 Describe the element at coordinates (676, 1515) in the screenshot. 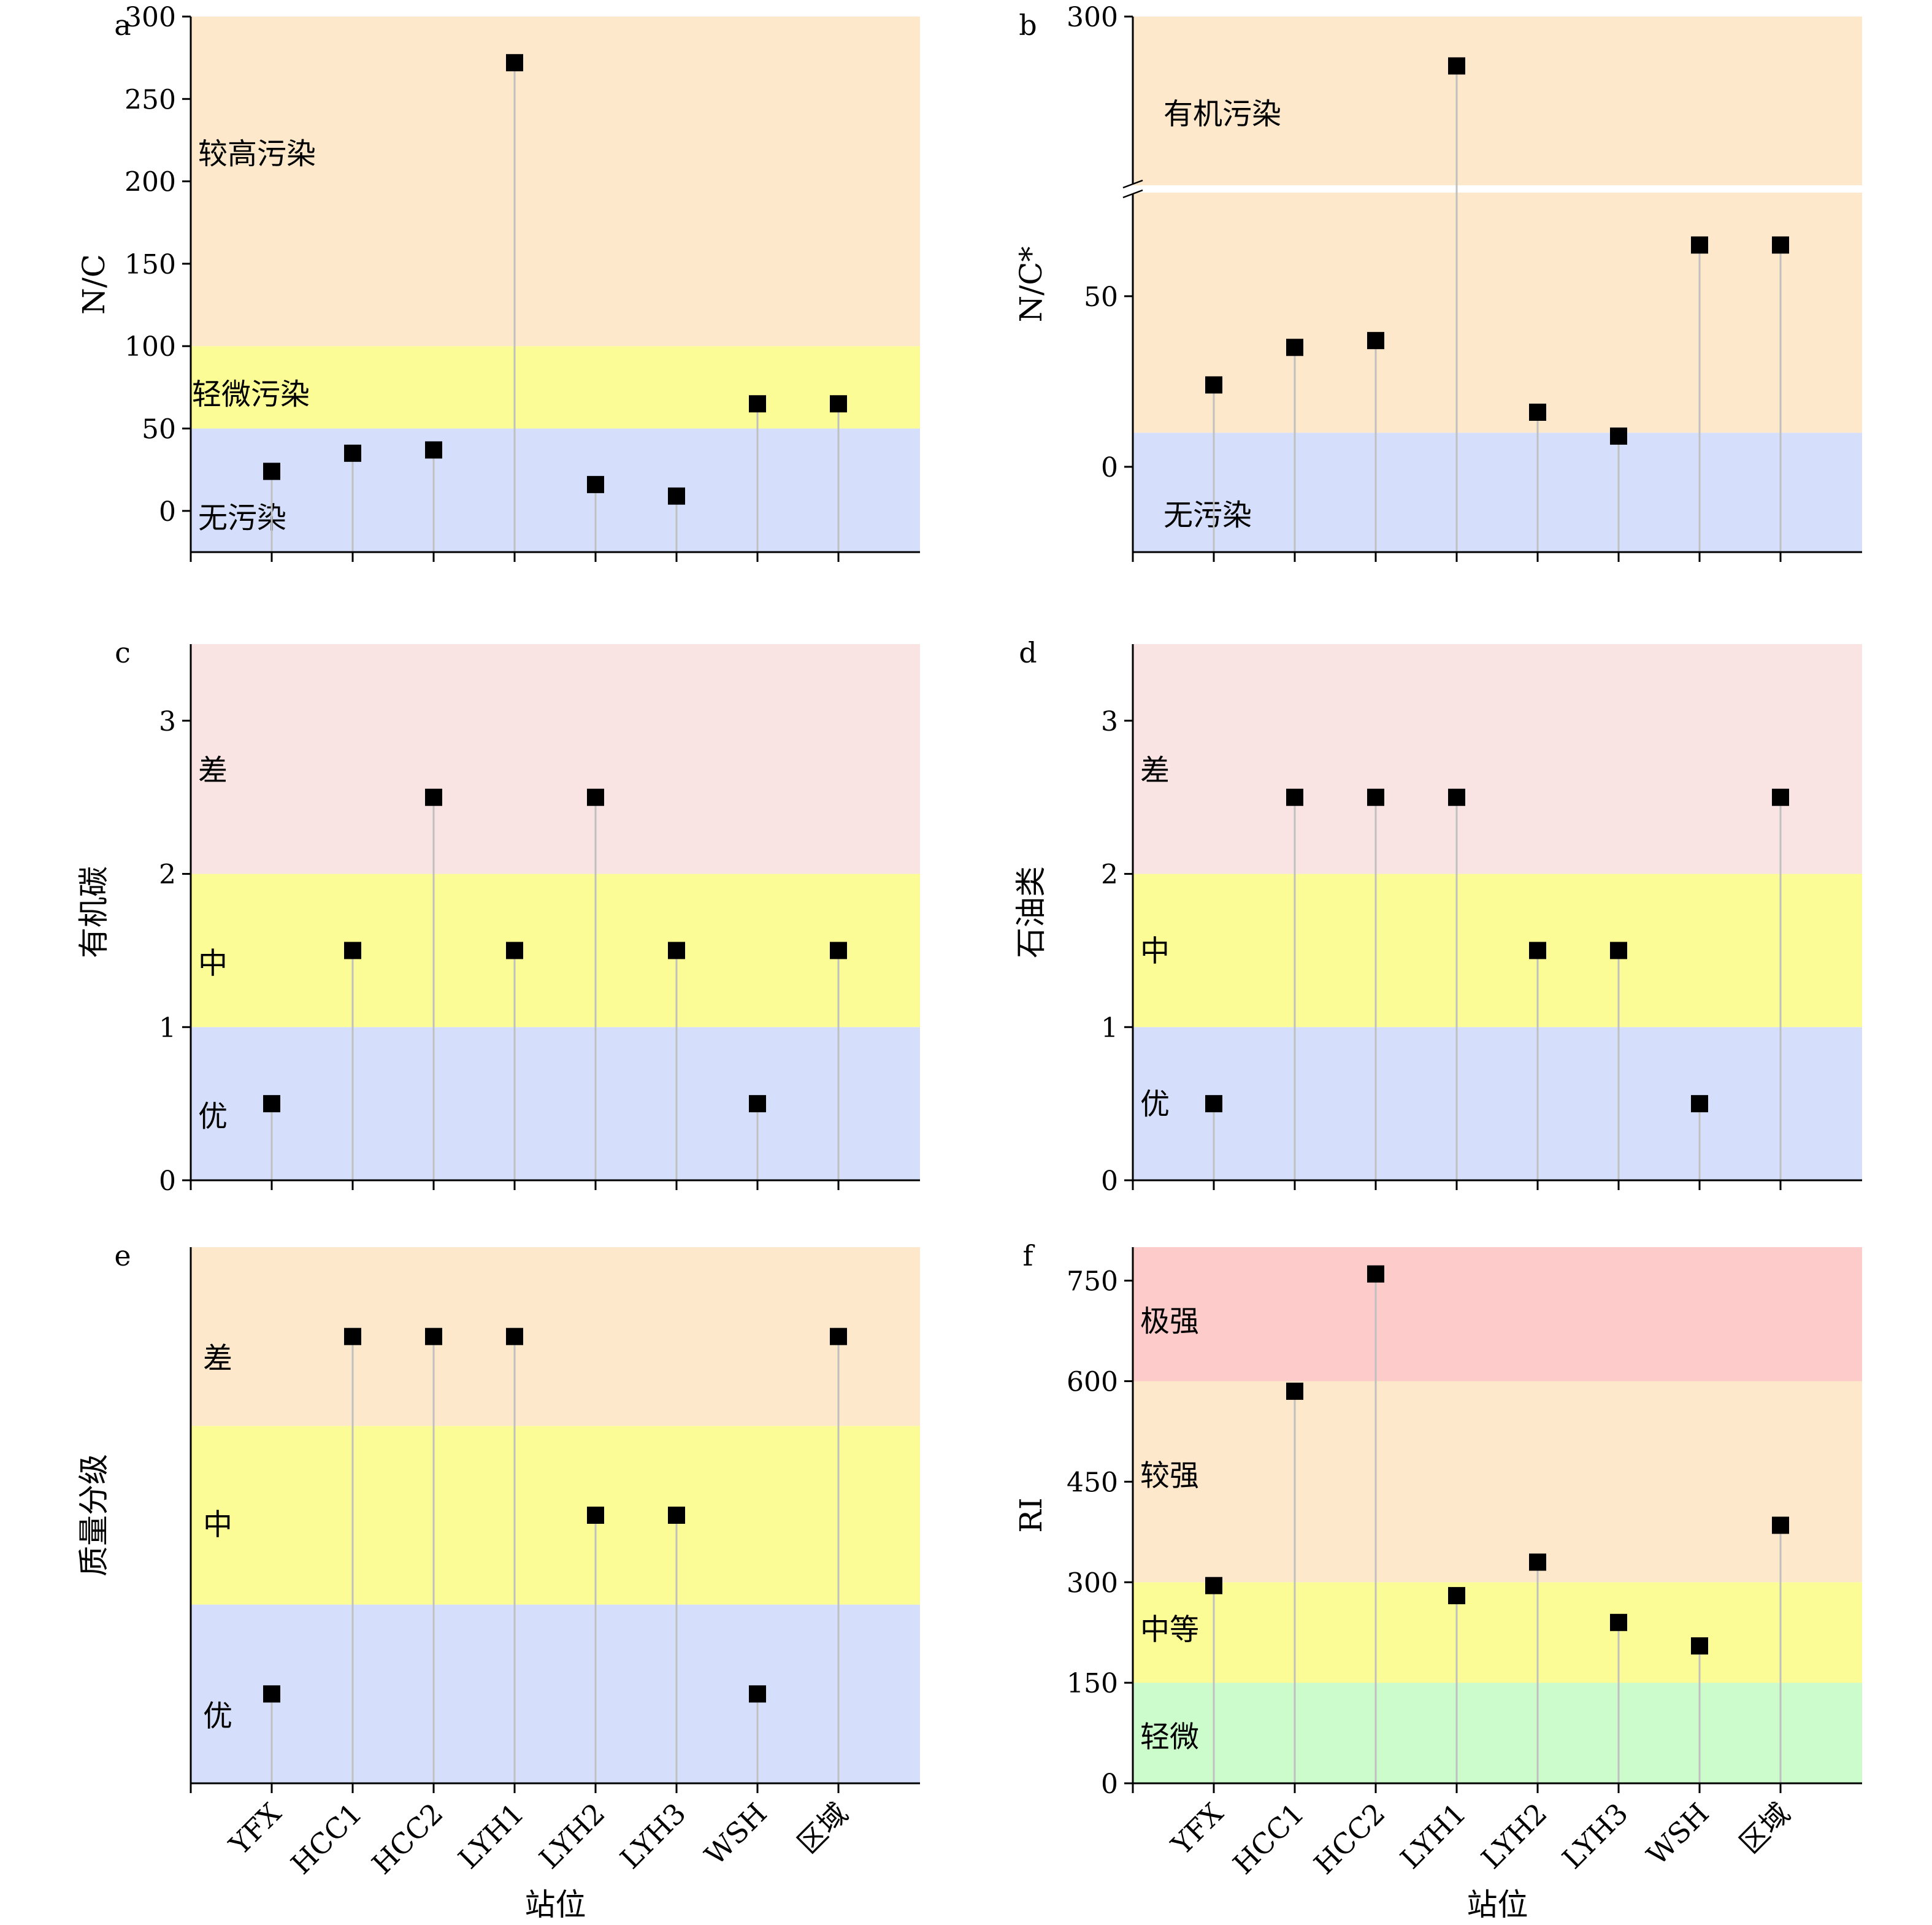

I see `marker-e-LYH3` at that location.